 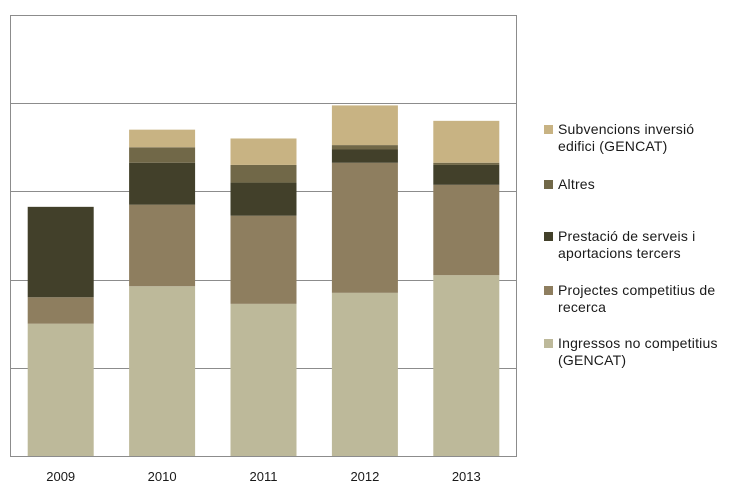 I want to click on x-tick-label: 2011, so click(x=264, y=476).